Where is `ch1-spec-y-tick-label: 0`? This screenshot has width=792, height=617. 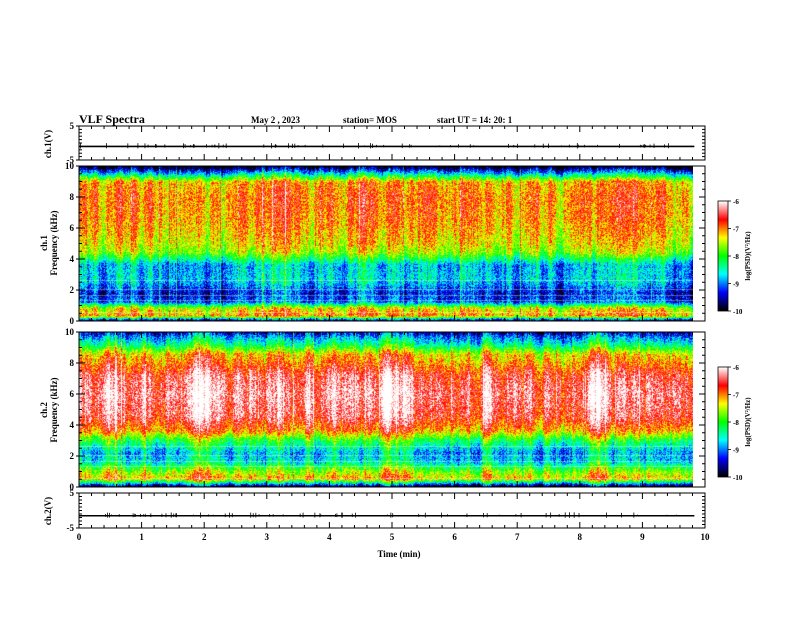
ch1-spec-y-tick-label: 0 is located at coordinates (72, 321).